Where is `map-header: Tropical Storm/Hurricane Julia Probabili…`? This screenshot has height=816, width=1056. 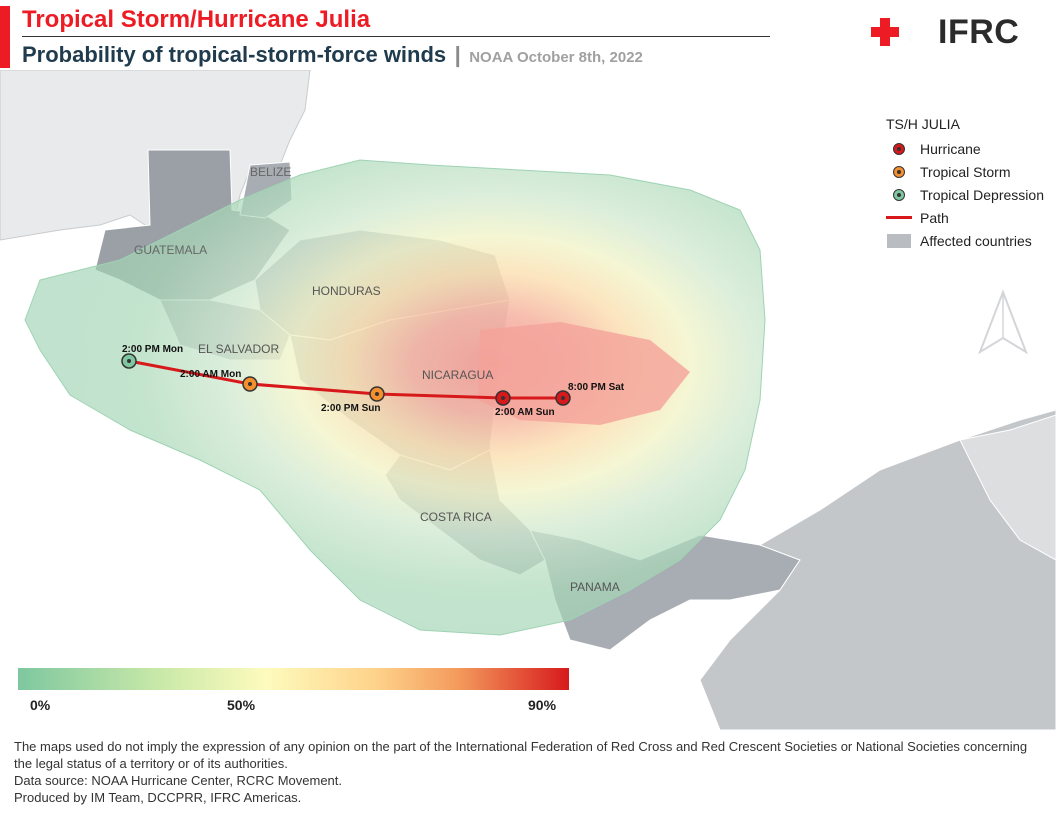
map-header: Tropical Storm/Hurricane Julia Probabili… is located at coordinates (528, 35).